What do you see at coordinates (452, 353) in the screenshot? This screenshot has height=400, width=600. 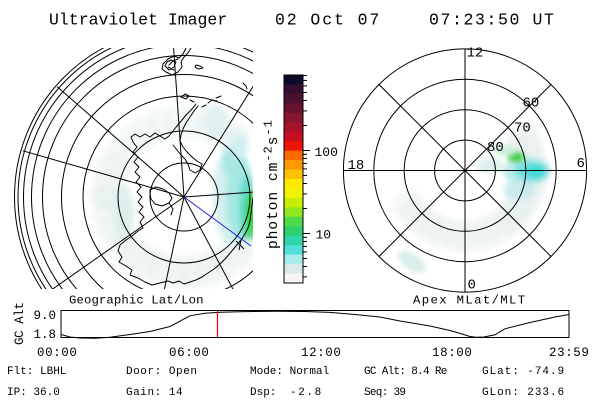 I see `svg-text: 18:00` at bounding box center [452, 353].